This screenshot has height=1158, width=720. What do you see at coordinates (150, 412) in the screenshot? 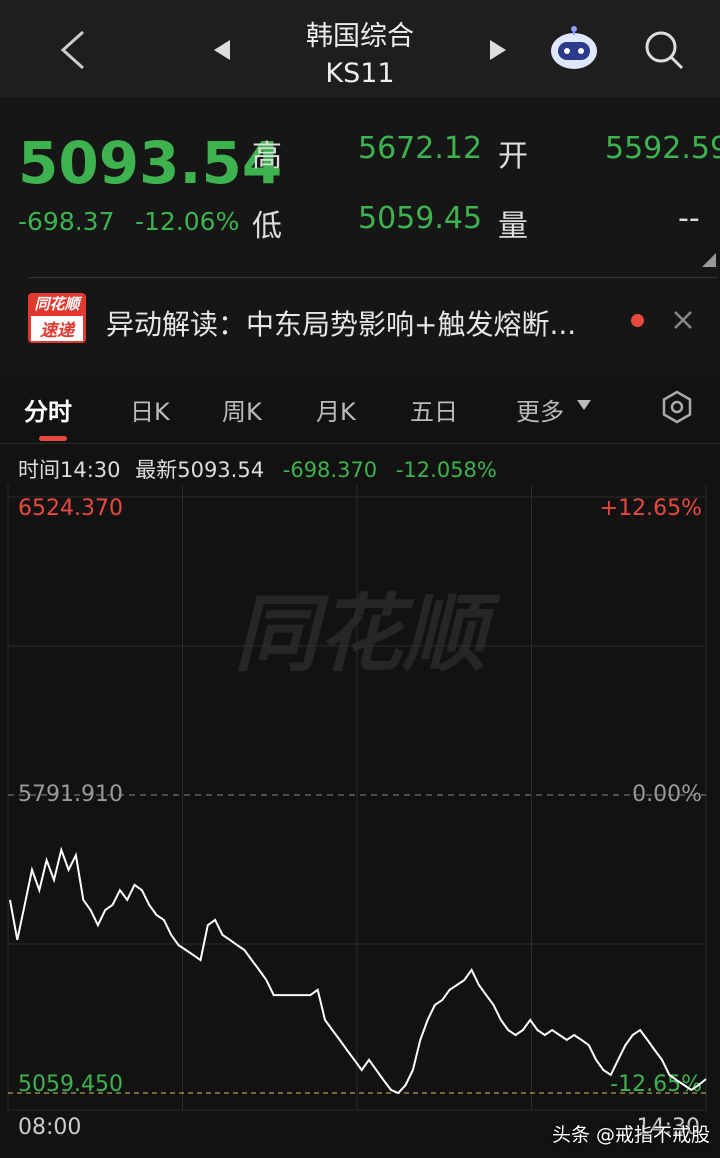
I see `tab: 日K` at bounding box center [150, 412].